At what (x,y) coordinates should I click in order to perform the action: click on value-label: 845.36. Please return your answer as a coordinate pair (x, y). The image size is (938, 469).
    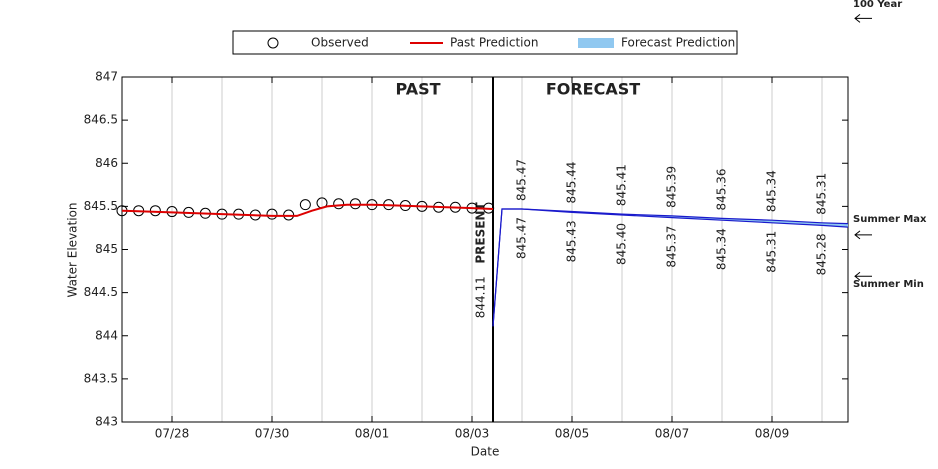
    Looking at the image, I should click on (722, 189).